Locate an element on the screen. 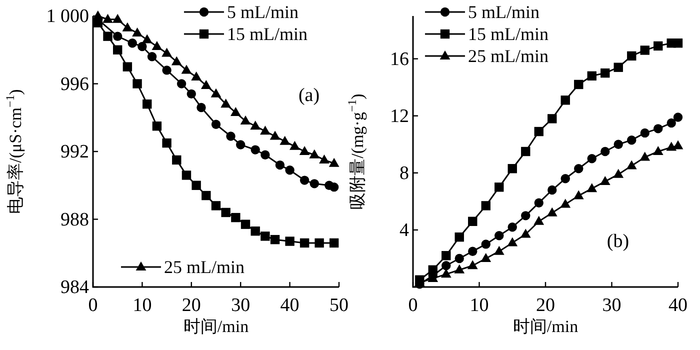 This screenshot has height=350, width=700. x-tick-label: 0 is located at coordinates (93, 305).